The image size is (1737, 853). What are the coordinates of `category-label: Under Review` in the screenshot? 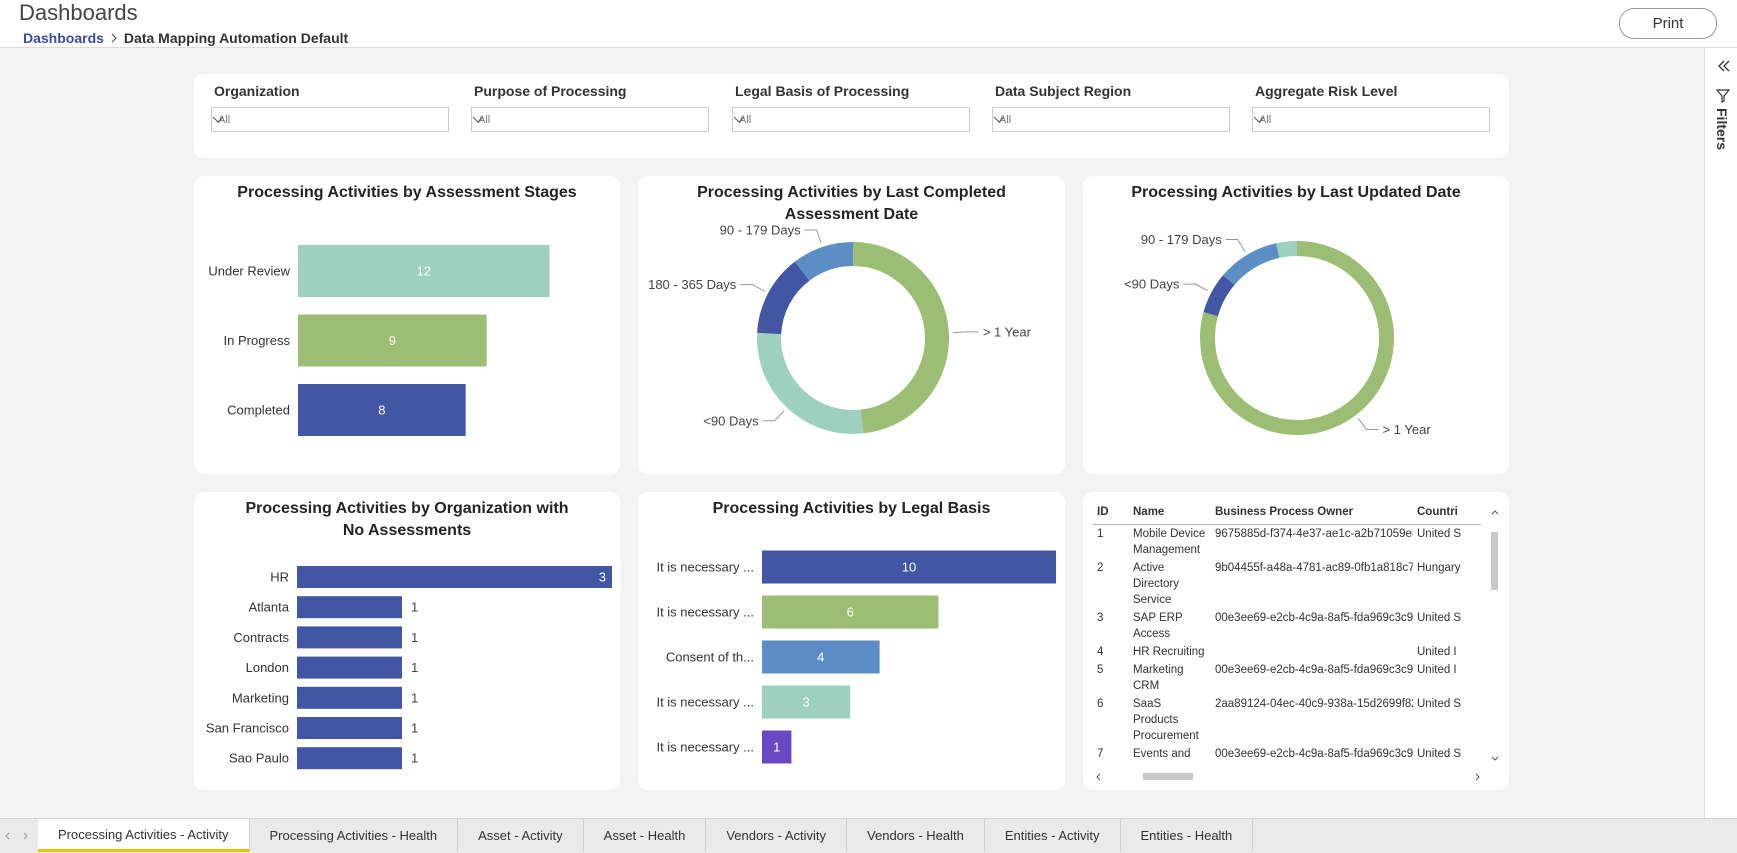 It's located at (249, 271).